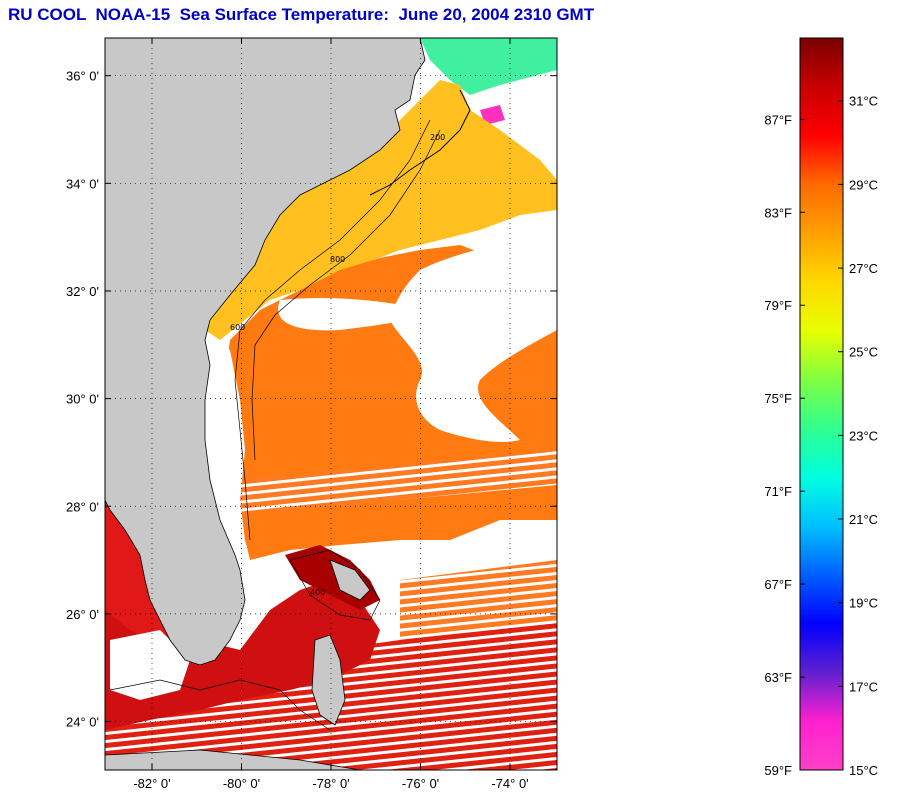 The height and width of the screenshot is (793, 897). Describe the element at coordinates (863, 268) in the screenshot. I see `colorbar-c-label: 27°C` at that location.